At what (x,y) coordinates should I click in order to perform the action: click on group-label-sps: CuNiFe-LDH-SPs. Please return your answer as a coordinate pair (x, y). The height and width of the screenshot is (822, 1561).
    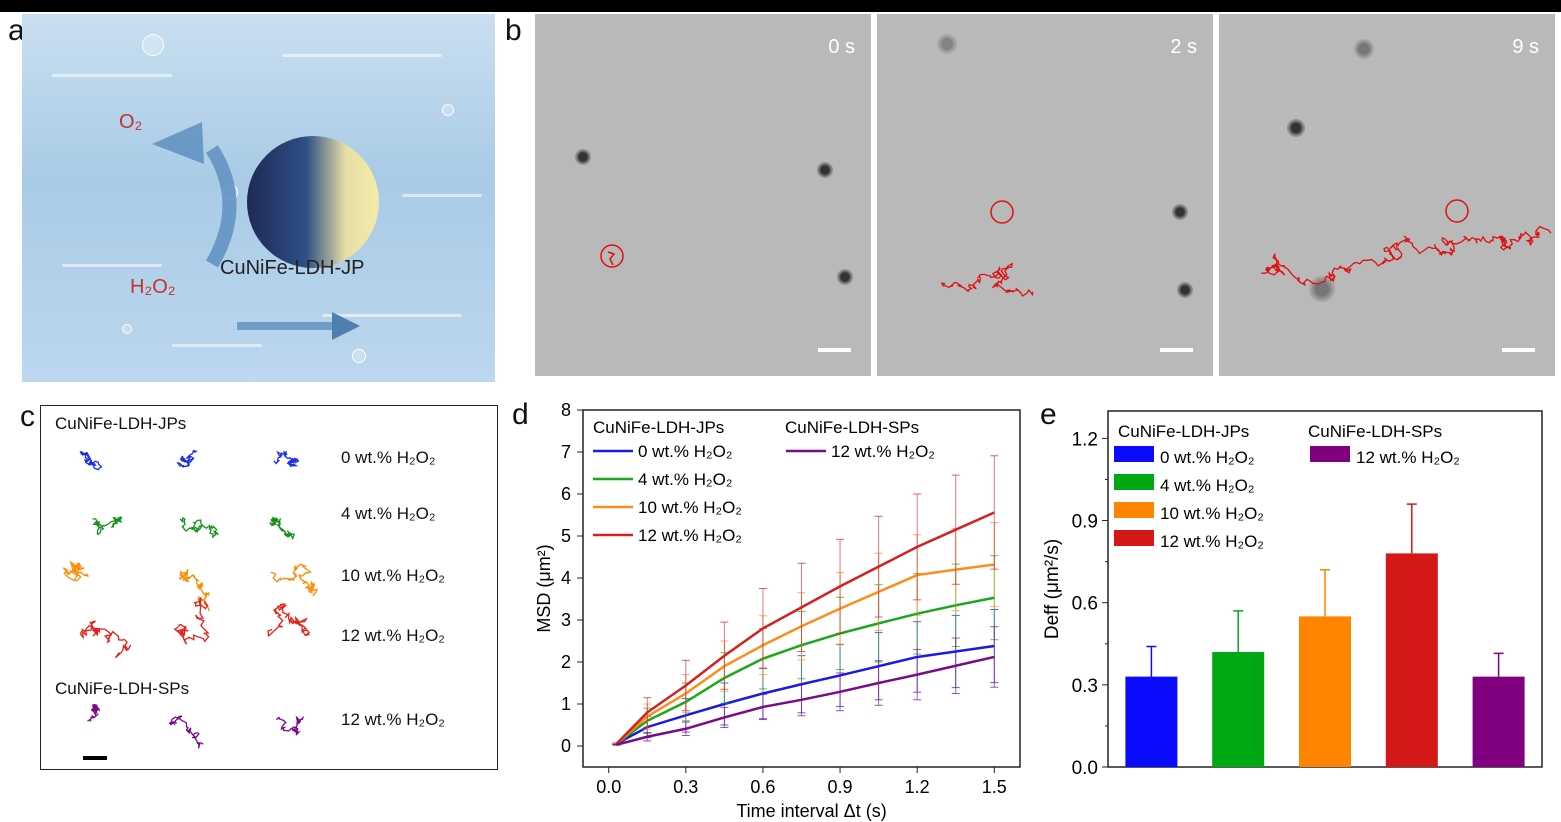
    Looking at the image, I should click on (122, 688).